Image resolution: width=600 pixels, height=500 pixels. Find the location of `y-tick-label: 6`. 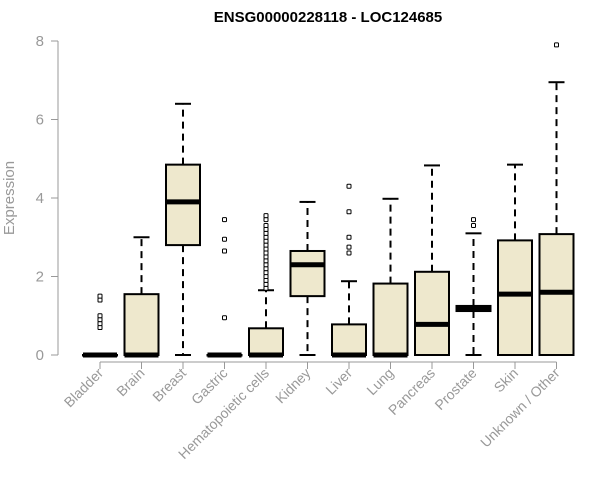

y-tick-label: 6 is located at coordinates (40, 120).